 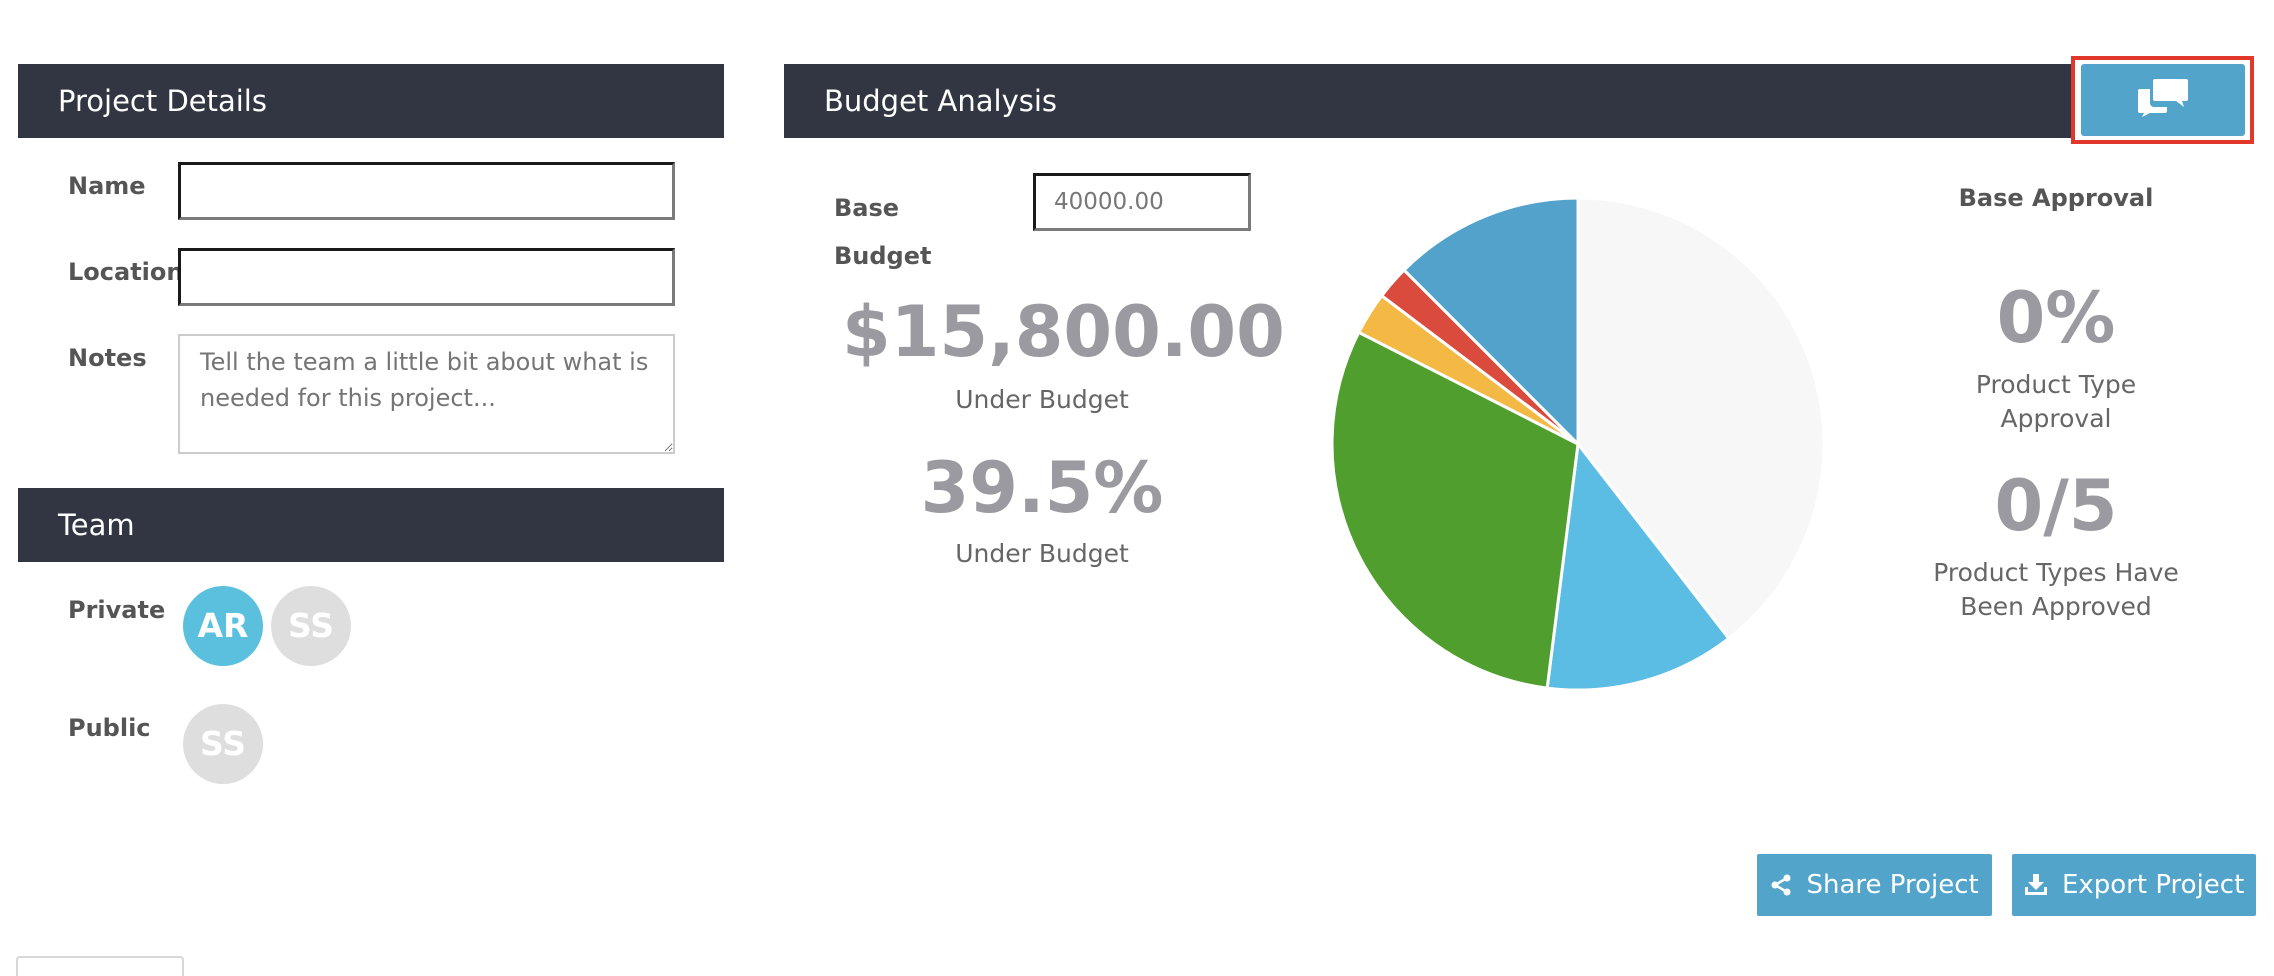 I want to click on base-budget-label-line2: Budget, so click(x=883, y=256).